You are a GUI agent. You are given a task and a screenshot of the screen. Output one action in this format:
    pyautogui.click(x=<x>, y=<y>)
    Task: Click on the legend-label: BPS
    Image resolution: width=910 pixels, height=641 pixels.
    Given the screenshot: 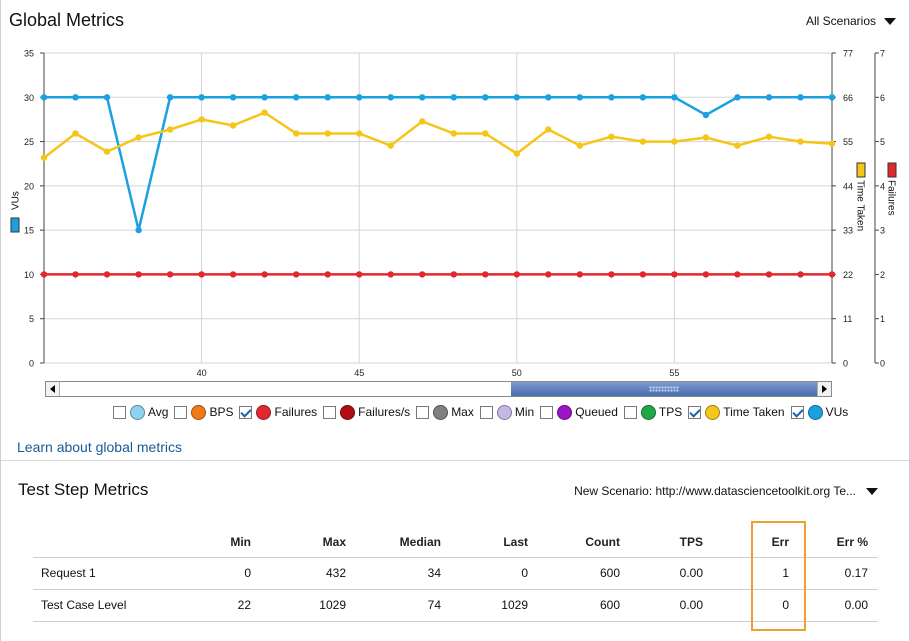 What is the action you would take?
    pyautogui.click(x=221, y=412)
    